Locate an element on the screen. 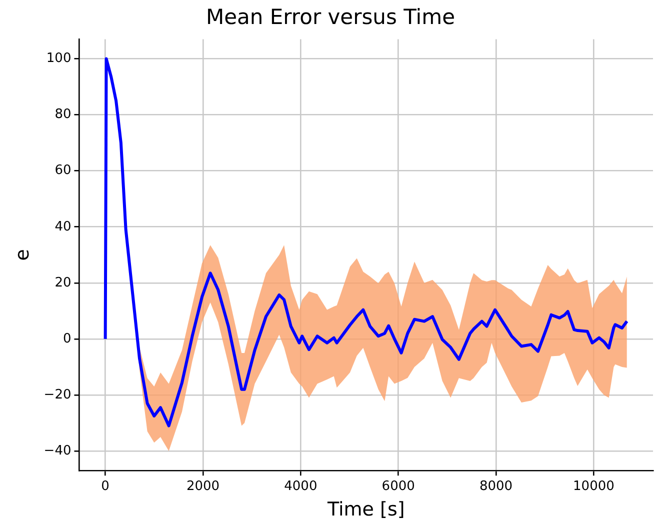 The width and height of the screenshot is (657, 528). y-axis-title: e is located at coordinates (22, 255).